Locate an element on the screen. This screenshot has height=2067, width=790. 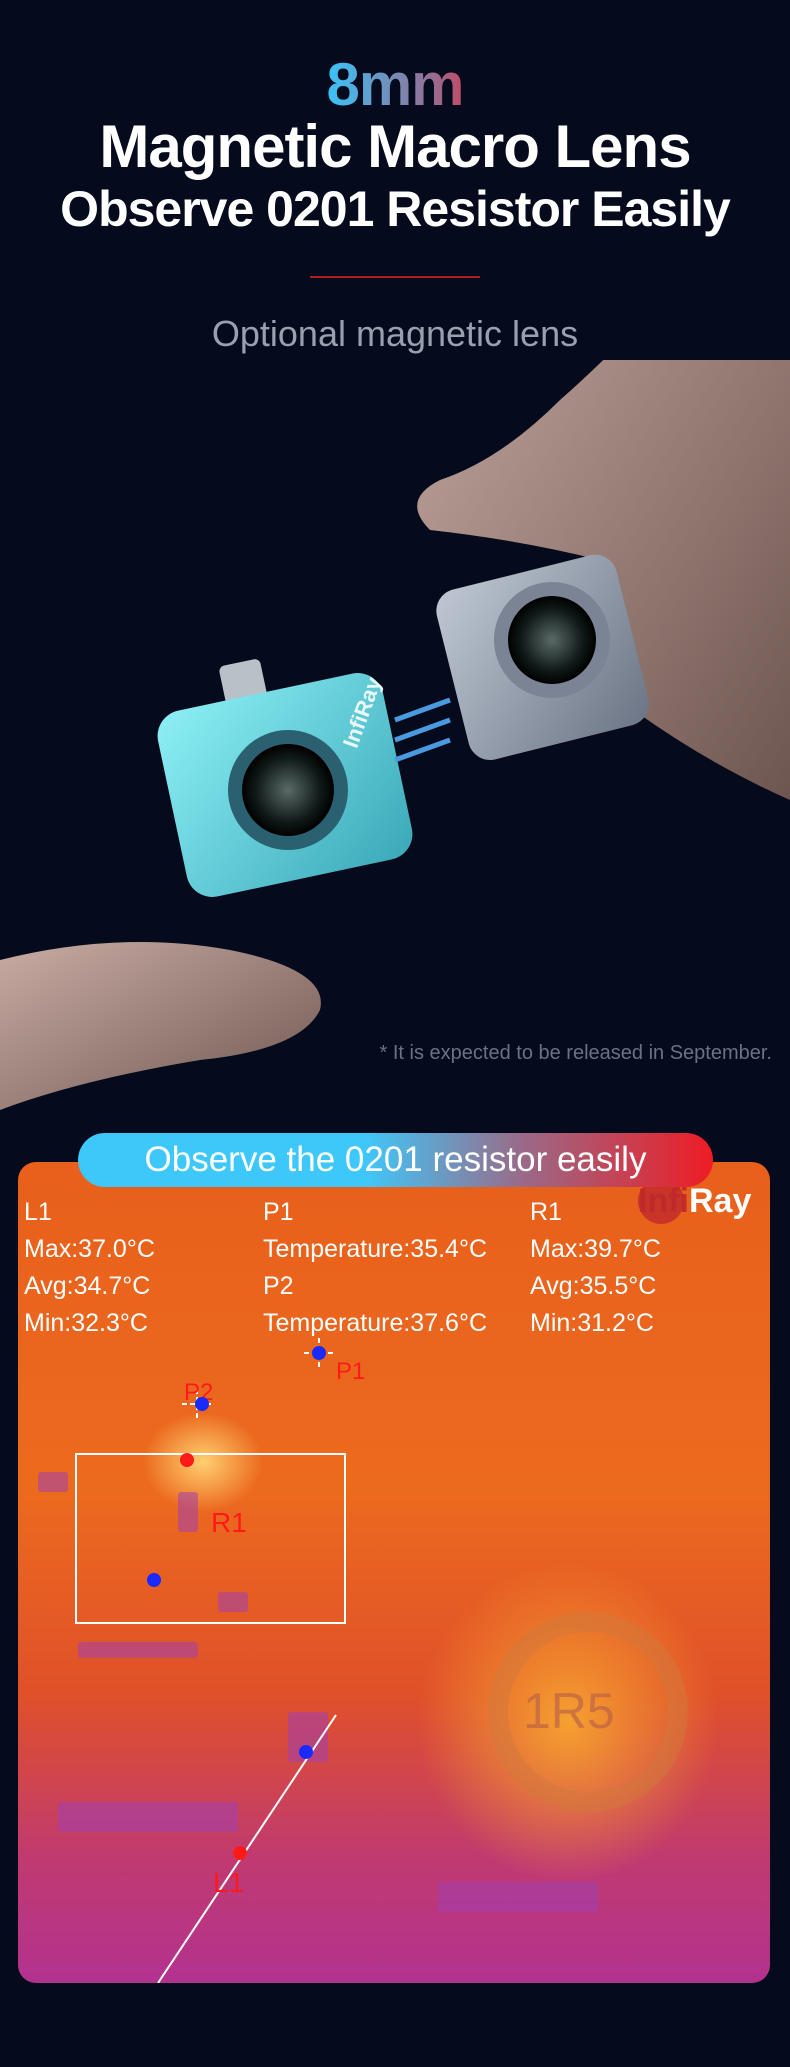
camera-lens is located at coordinates (288, 790).